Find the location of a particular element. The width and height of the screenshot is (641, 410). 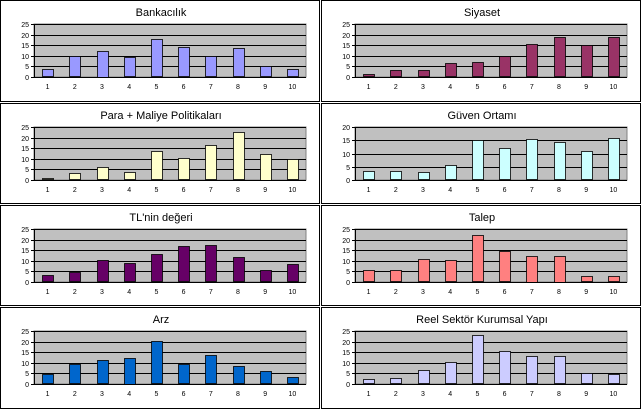

chart-svg: Güven Ortamı 0 5 10 15 20 1 2 3 4 5 6 7 8 9 10 is located at coordinates (485, 152).